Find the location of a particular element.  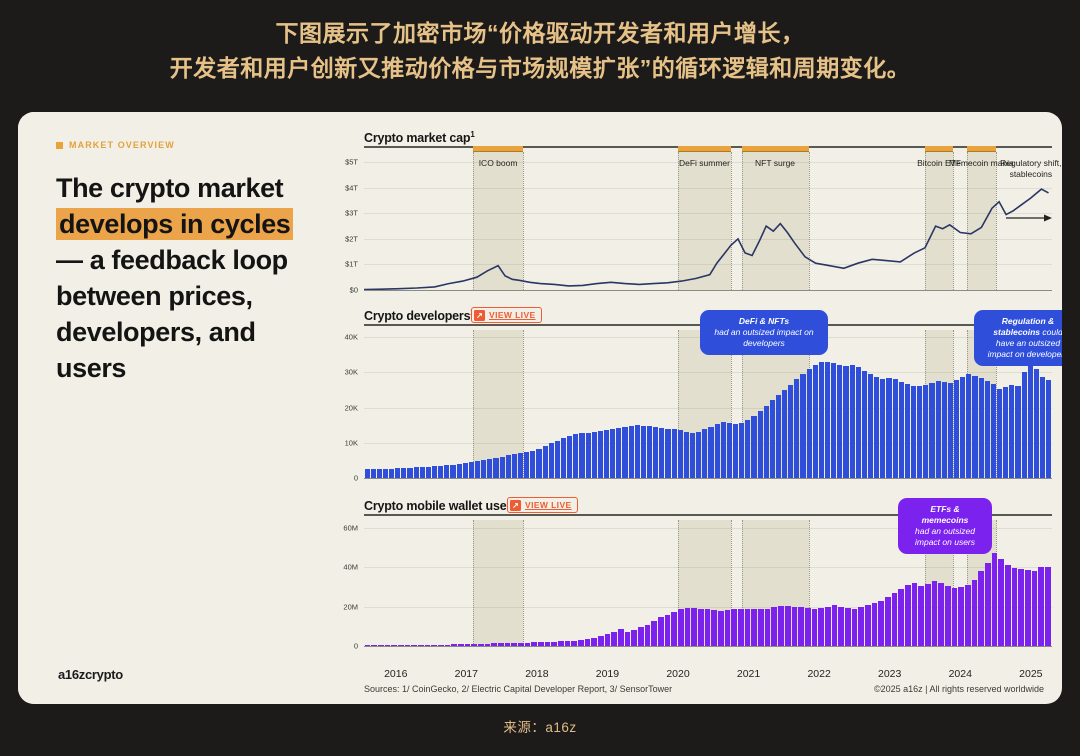

y-axis-tick-label: $0 is located at coordinates (353, 290).